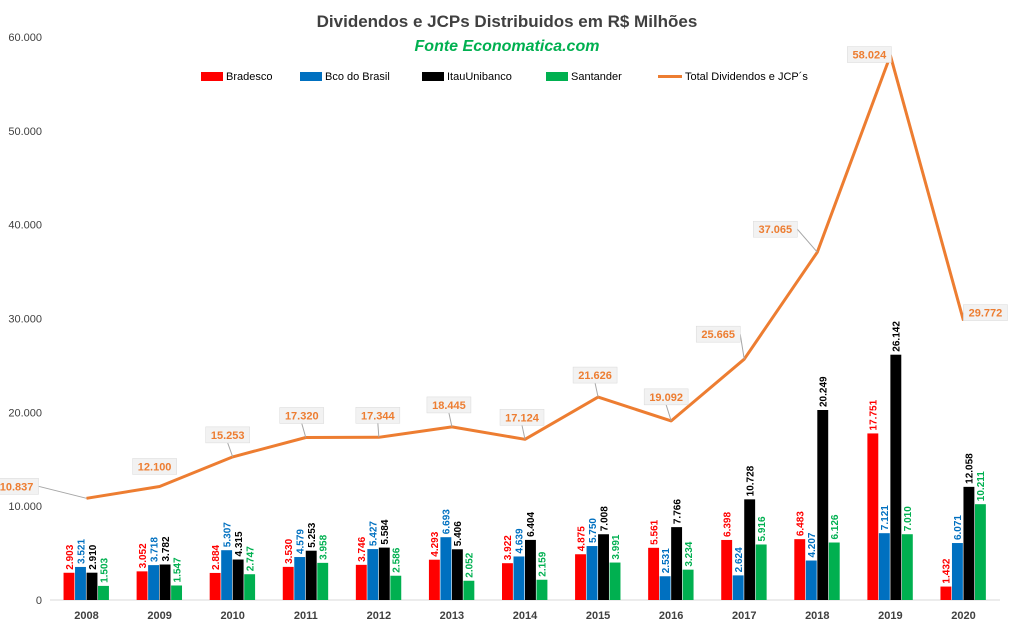 The width and height of the screenshot is (1013, 636). Describe the element at coordinates (306, 616) in the screenshot. I see `x-tick-label: 2011` at that location.